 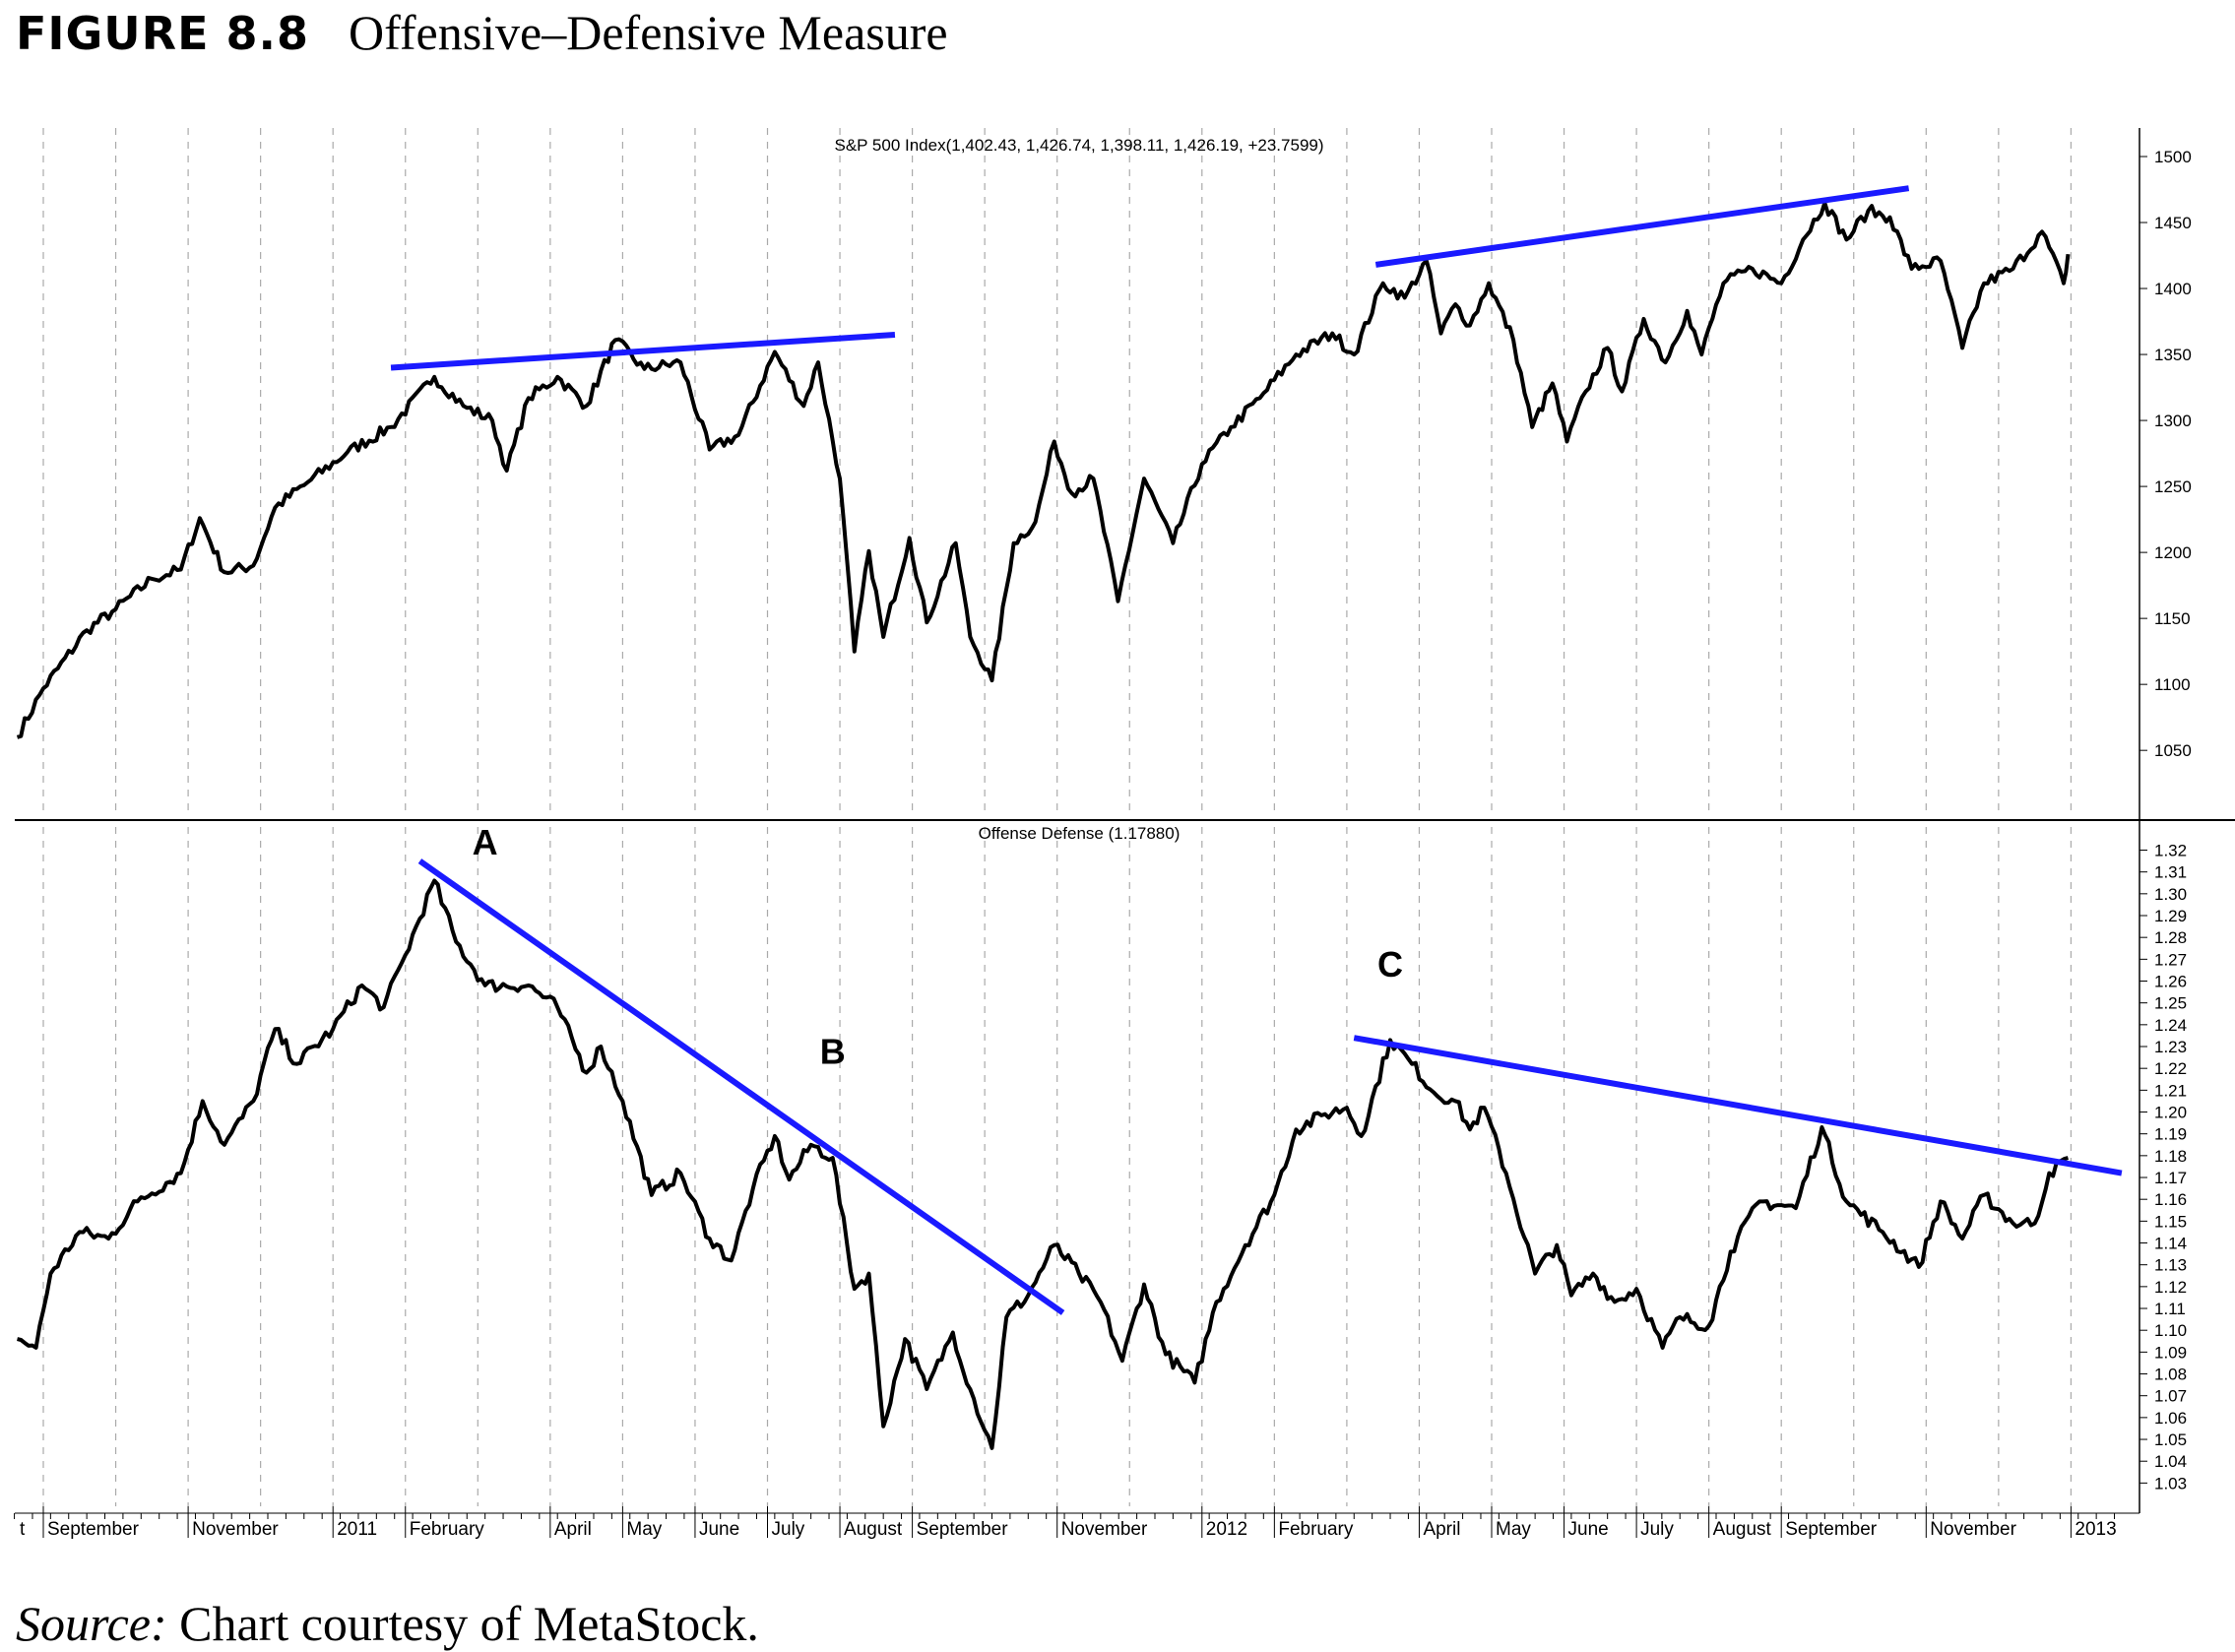 I want to click on y-tick-label: 1150, so click(x=2172, y=618).